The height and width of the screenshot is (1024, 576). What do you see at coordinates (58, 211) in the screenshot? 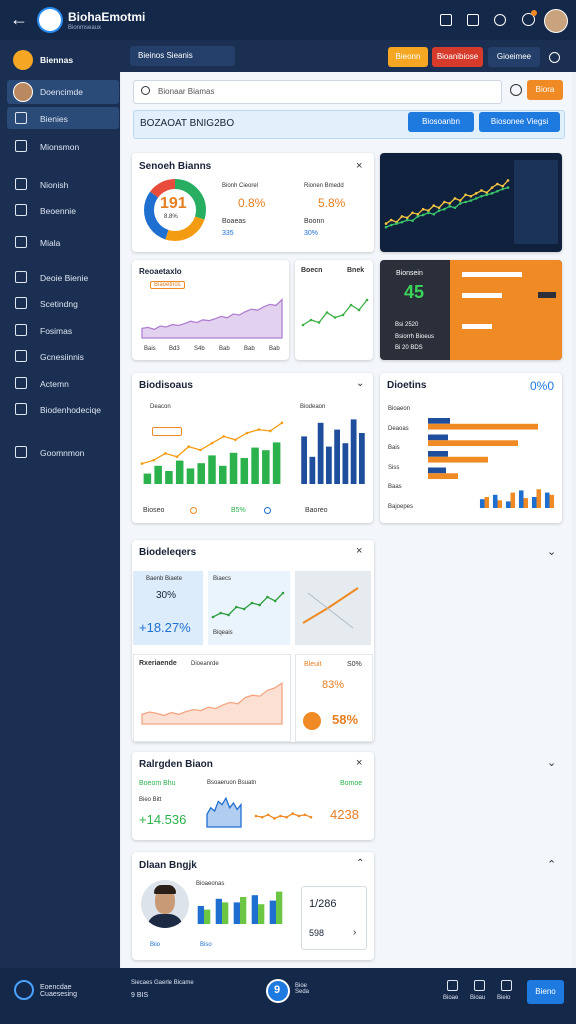
I see `nav-item: Beoennie` at bounding box center [58, 211].